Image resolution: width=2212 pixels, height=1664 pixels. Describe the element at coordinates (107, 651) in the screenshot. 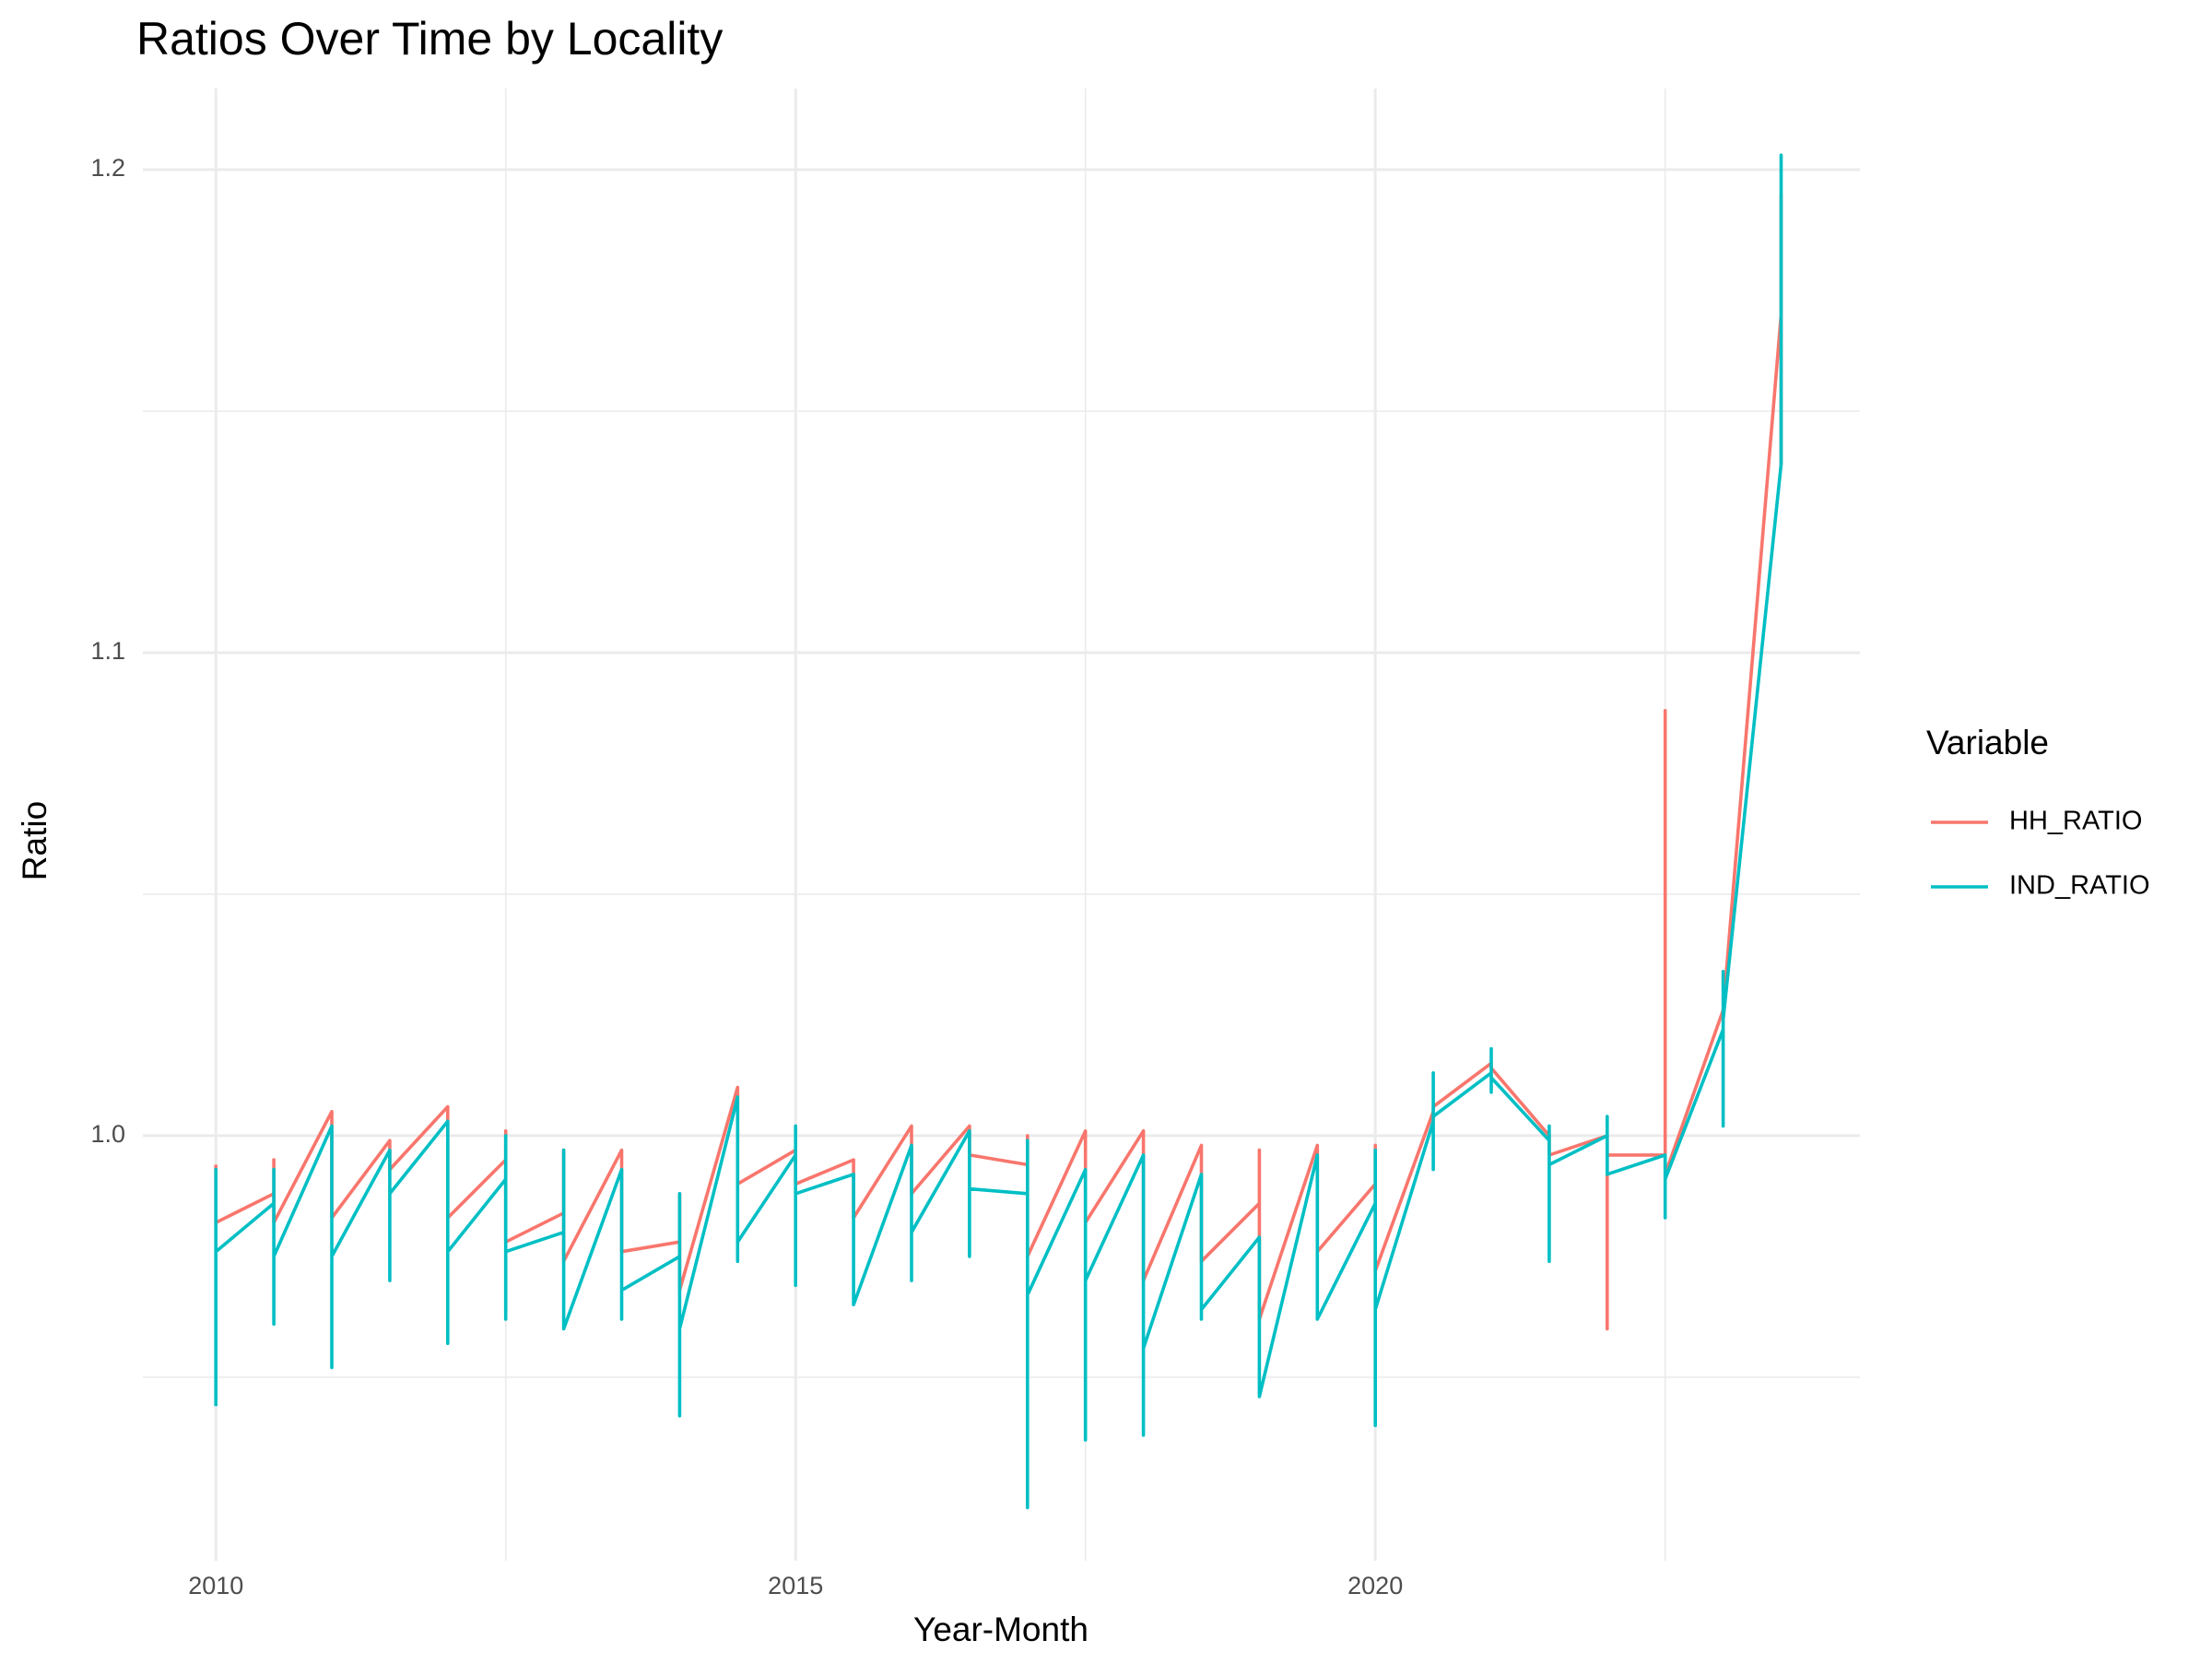

I see `y-tick-label: 1.1` at that location.